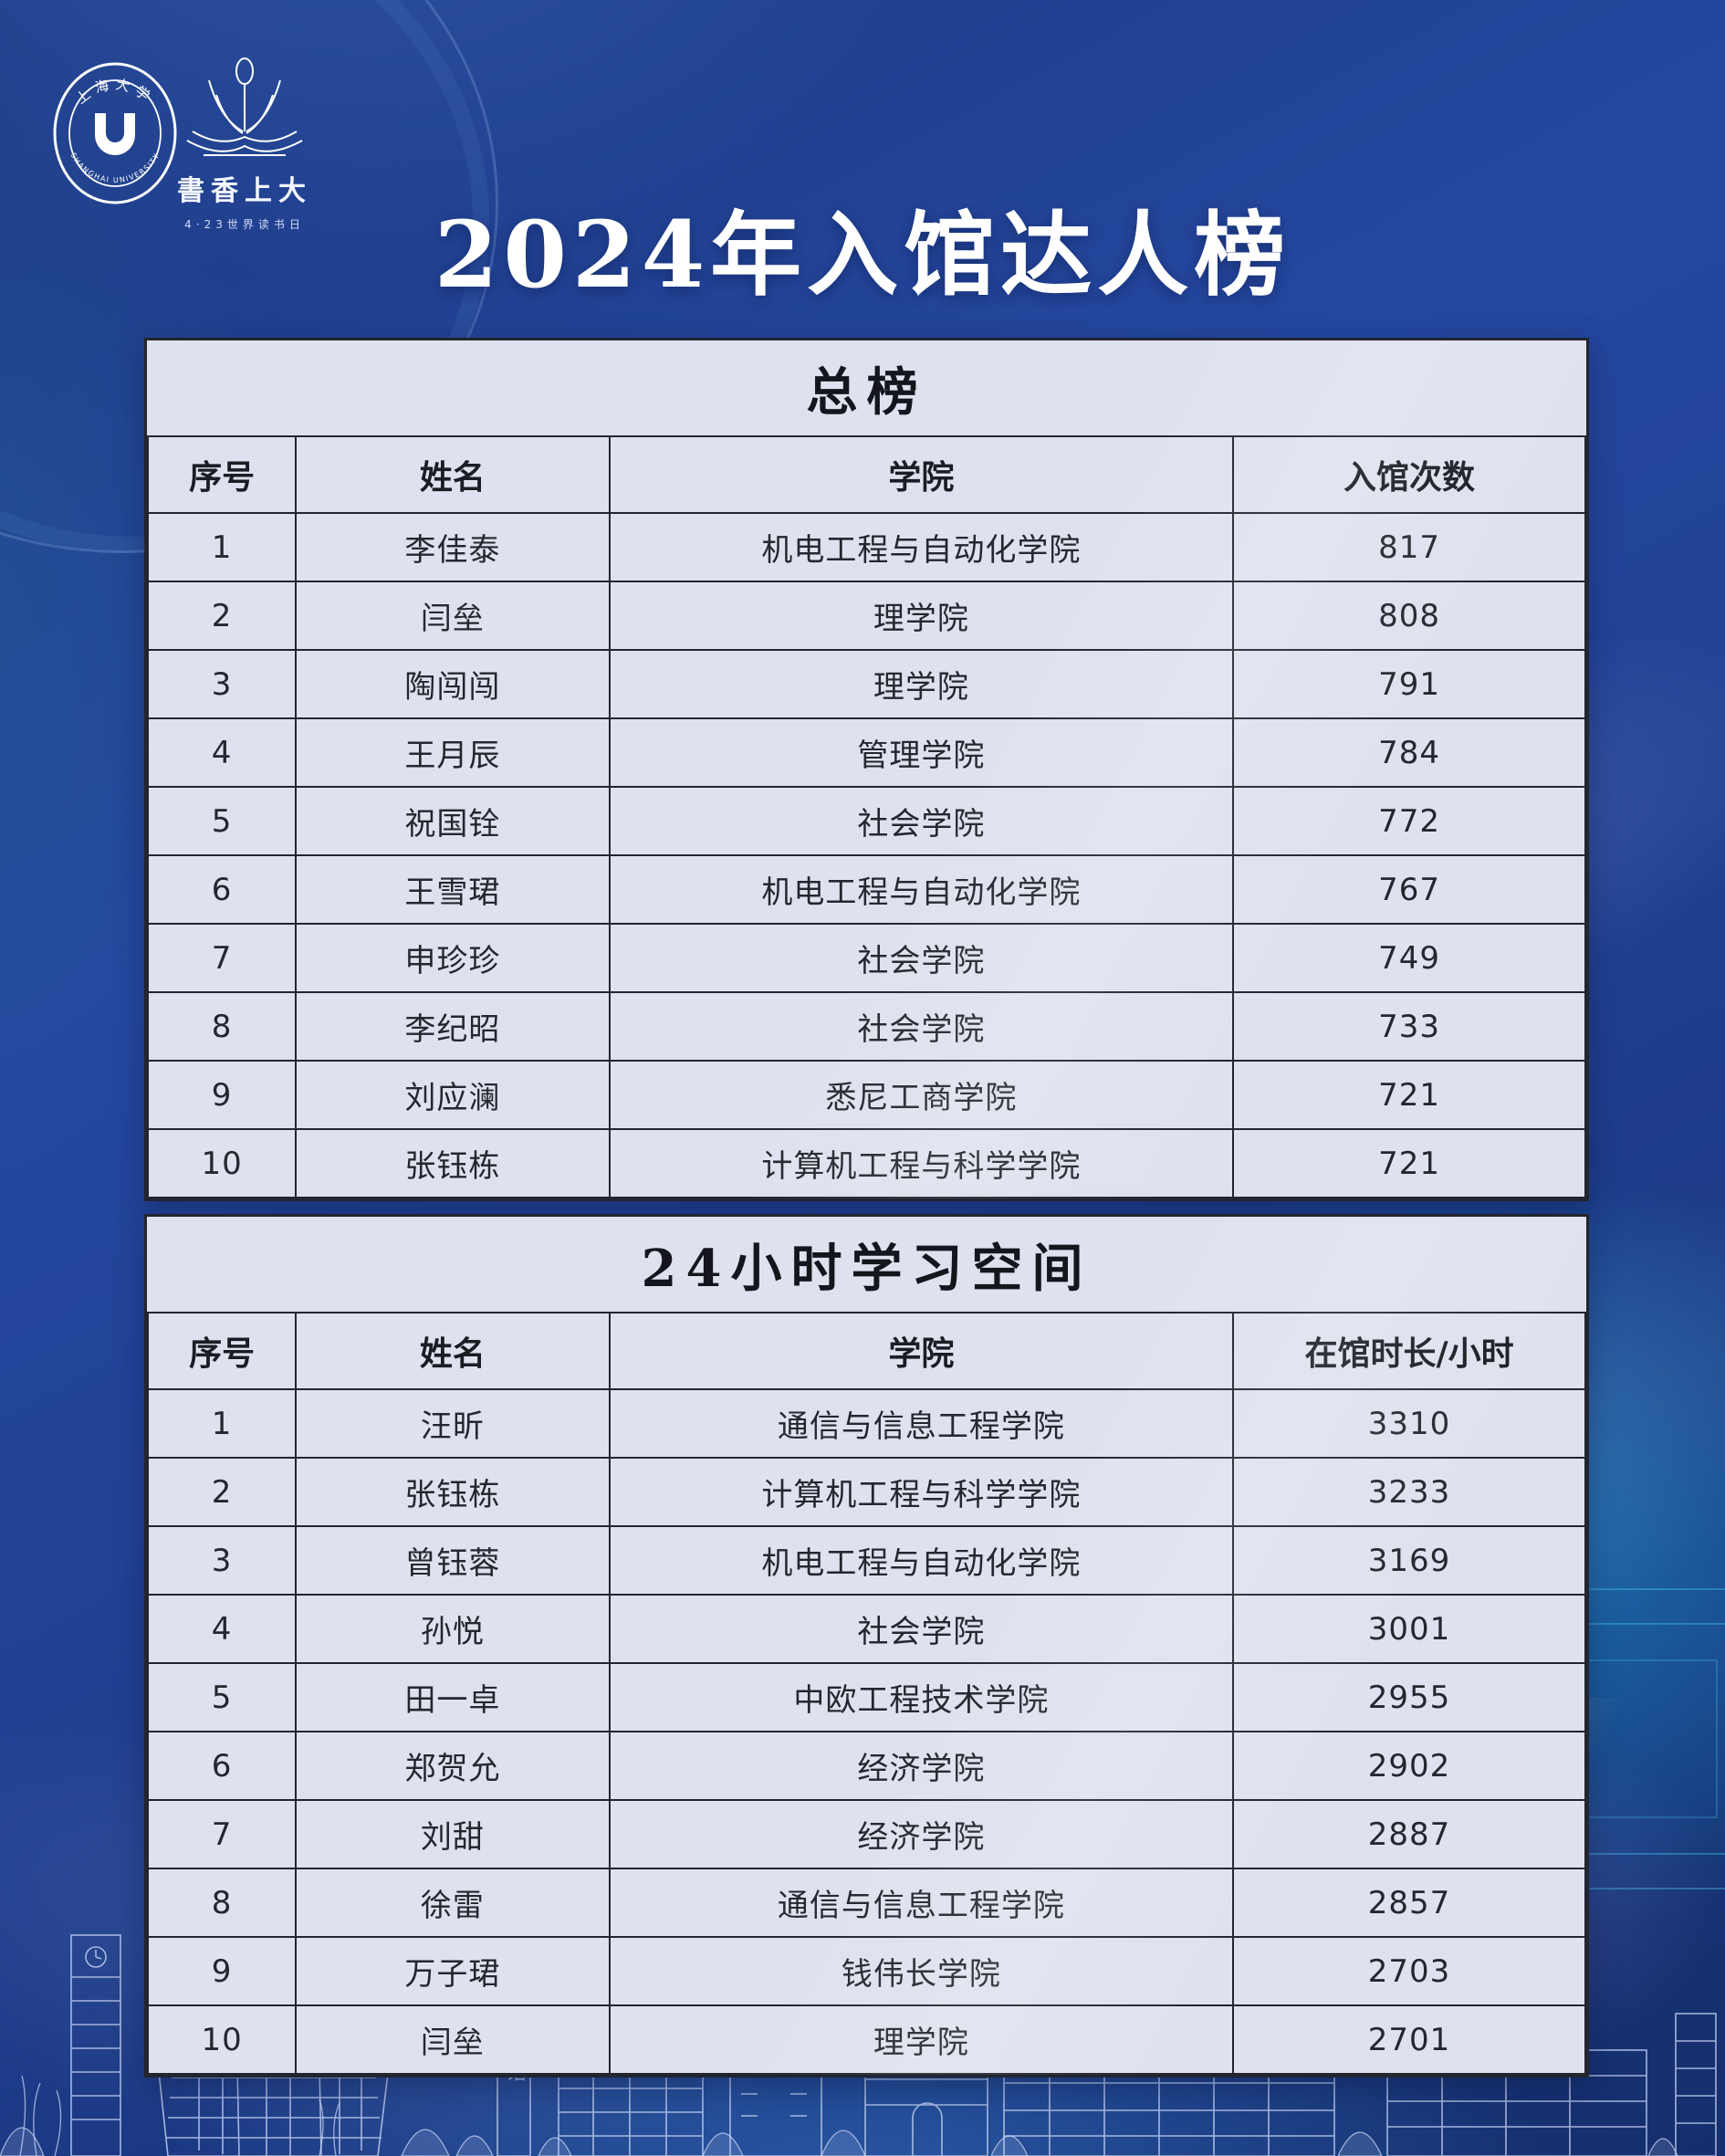  Describe the element at coordinates (453, 1561) in the screenshot. I see `table-cell: 曾钰蓉` at that location.